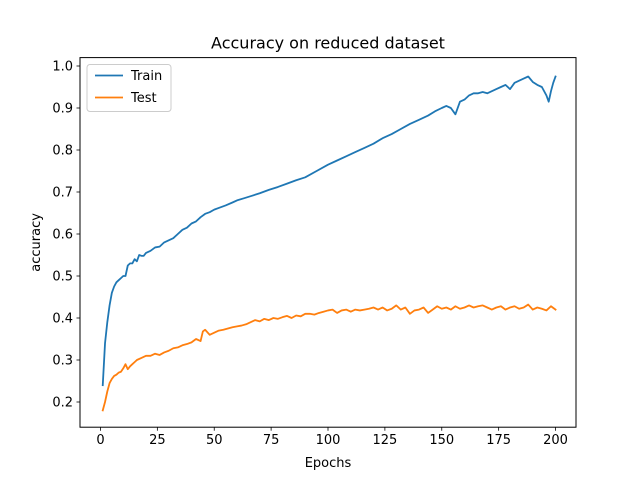  What do you see at coordinates (157, 440) in the screenshot?
I see `x-tick-label: 25` at bounding box center [157, 440].